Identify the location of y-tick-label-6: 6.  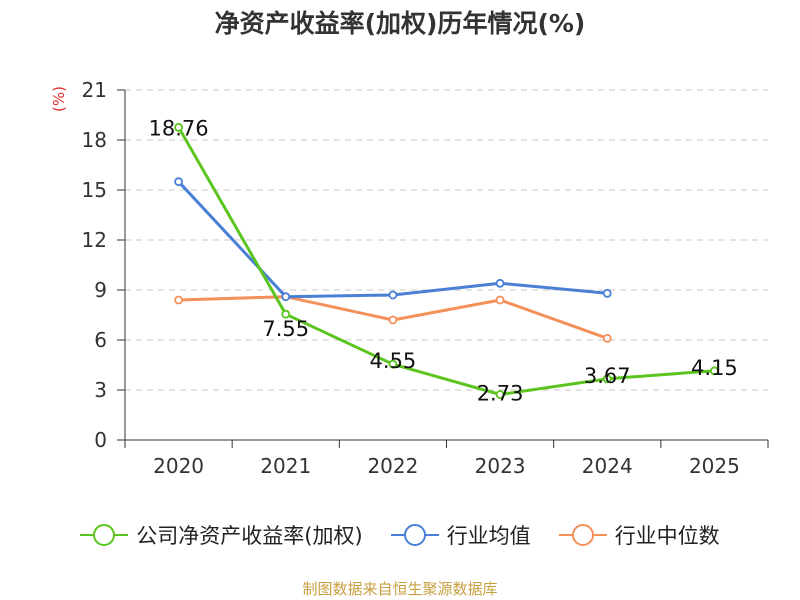
(100, 340).